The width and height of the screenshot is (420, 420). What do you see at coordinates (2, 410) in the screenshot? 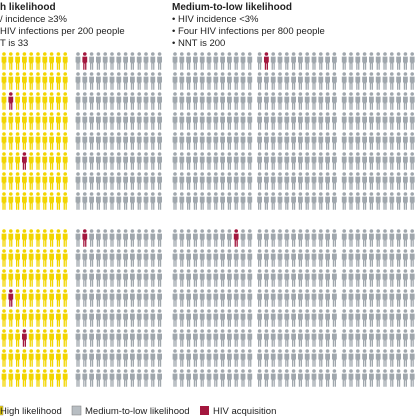
I see `legend-swatch` at bounding box center [2, 410].